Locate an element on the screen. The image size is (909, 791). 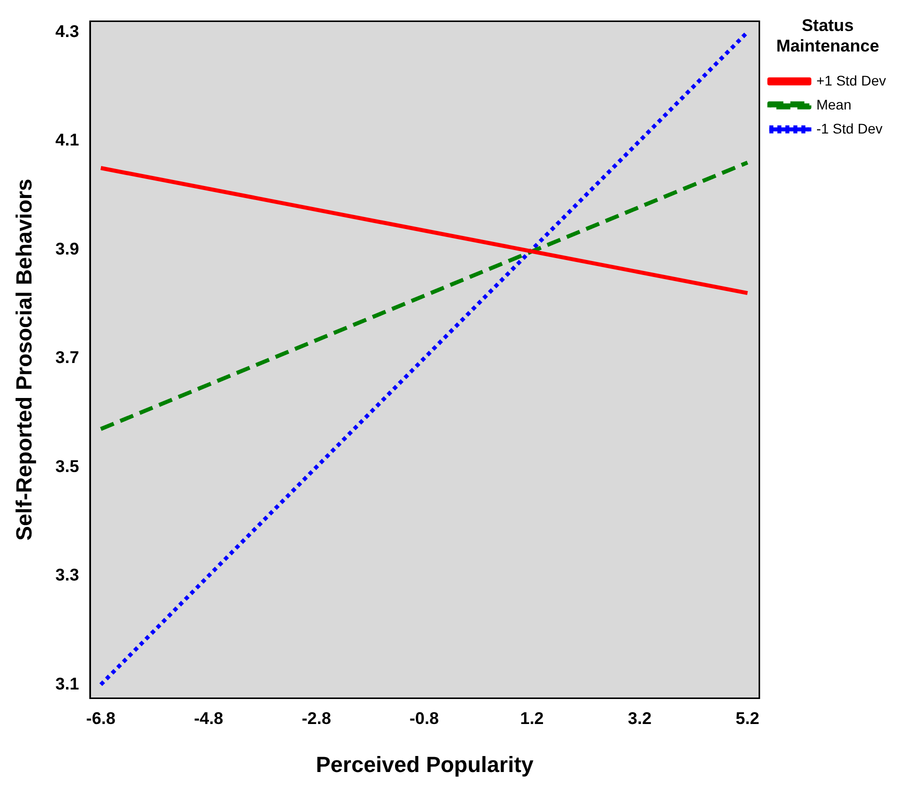
x-tick-label: 1.2 is located at coordinates (532, 718).